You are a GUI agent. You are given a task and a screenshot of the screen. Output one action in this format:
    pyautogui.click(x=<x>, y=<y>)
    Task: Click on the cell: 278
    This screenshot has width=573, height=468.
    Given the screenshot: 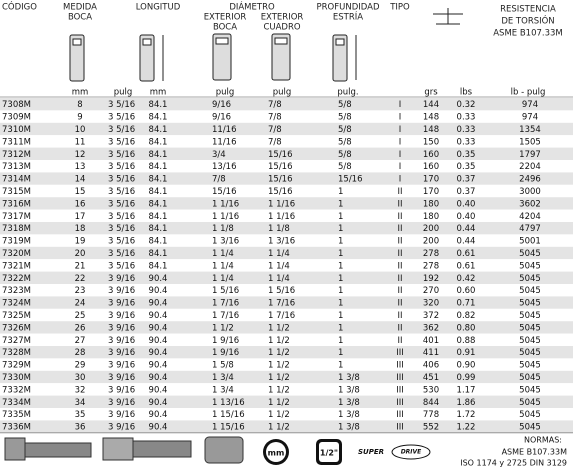 What is the action you would take?
    pyautogui.click(x=431, y=266)
    